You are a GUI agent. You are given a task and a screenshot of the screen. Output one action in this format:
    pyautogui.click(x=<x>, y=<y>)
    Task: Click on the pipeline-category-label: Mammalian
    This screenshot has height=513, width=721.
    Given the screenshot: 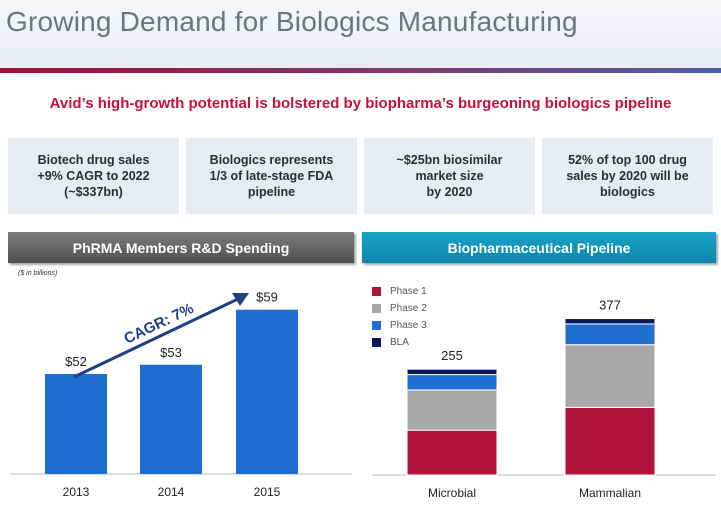 What is the action you would take?
    pyautogui.click(x=610, y=493)
    